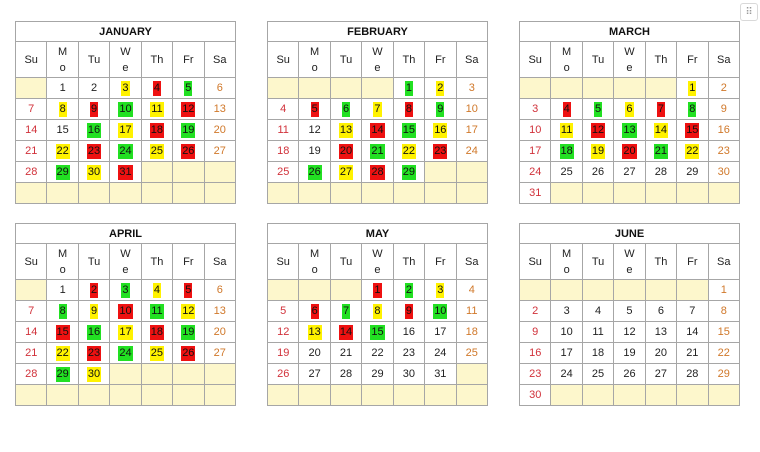  I want to click on day-cell: 5, so click(188, 88).